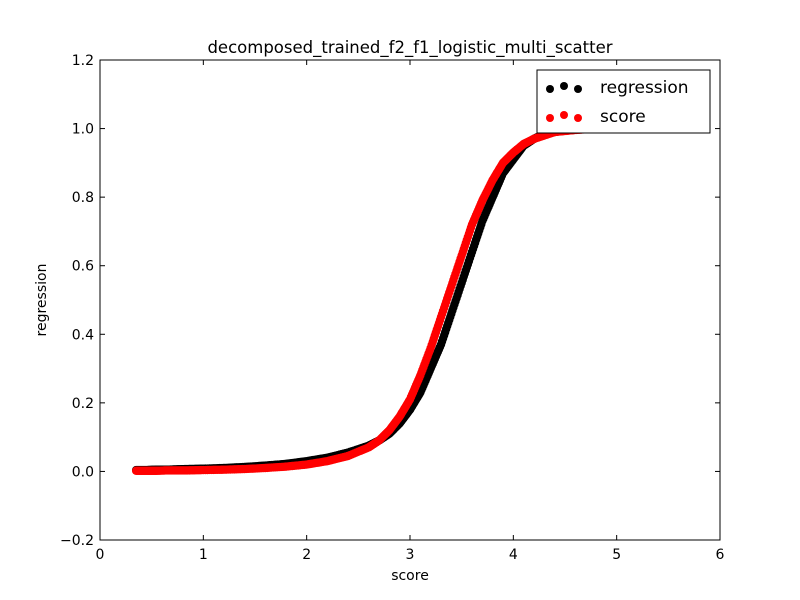 The width and height of the screenshot is (800, 600). I want to click on y-tick-label: 0.8, so click(83, 198).